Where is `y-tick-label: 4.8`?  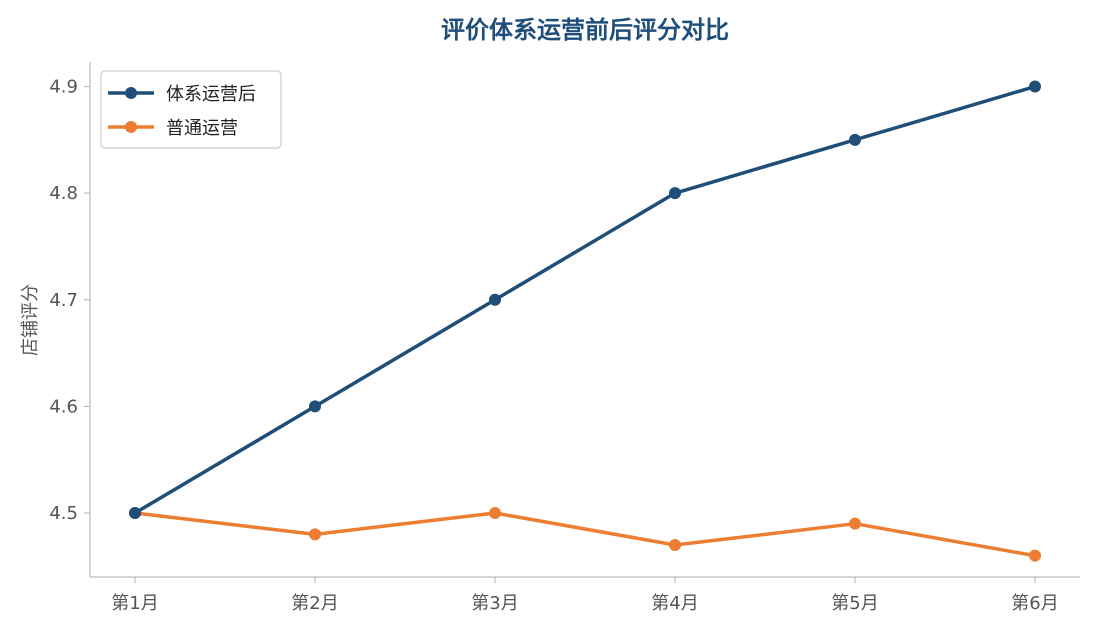
y-tick-label: 4.8 is located at coordinates (63, 193).